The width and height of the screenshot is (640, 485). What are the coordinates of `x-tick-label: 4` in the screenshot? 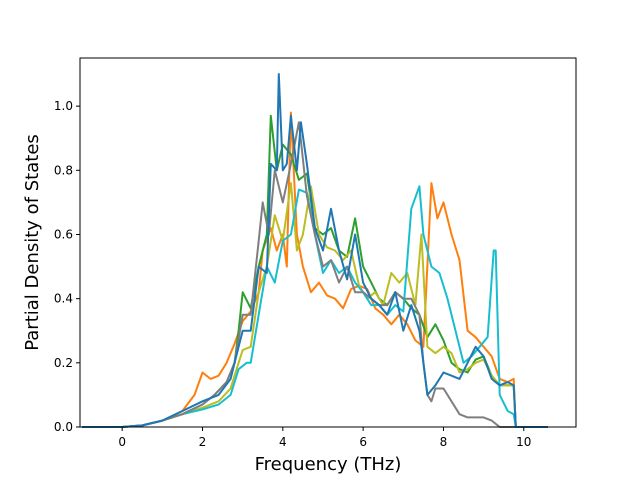 It's located at (283, 442).